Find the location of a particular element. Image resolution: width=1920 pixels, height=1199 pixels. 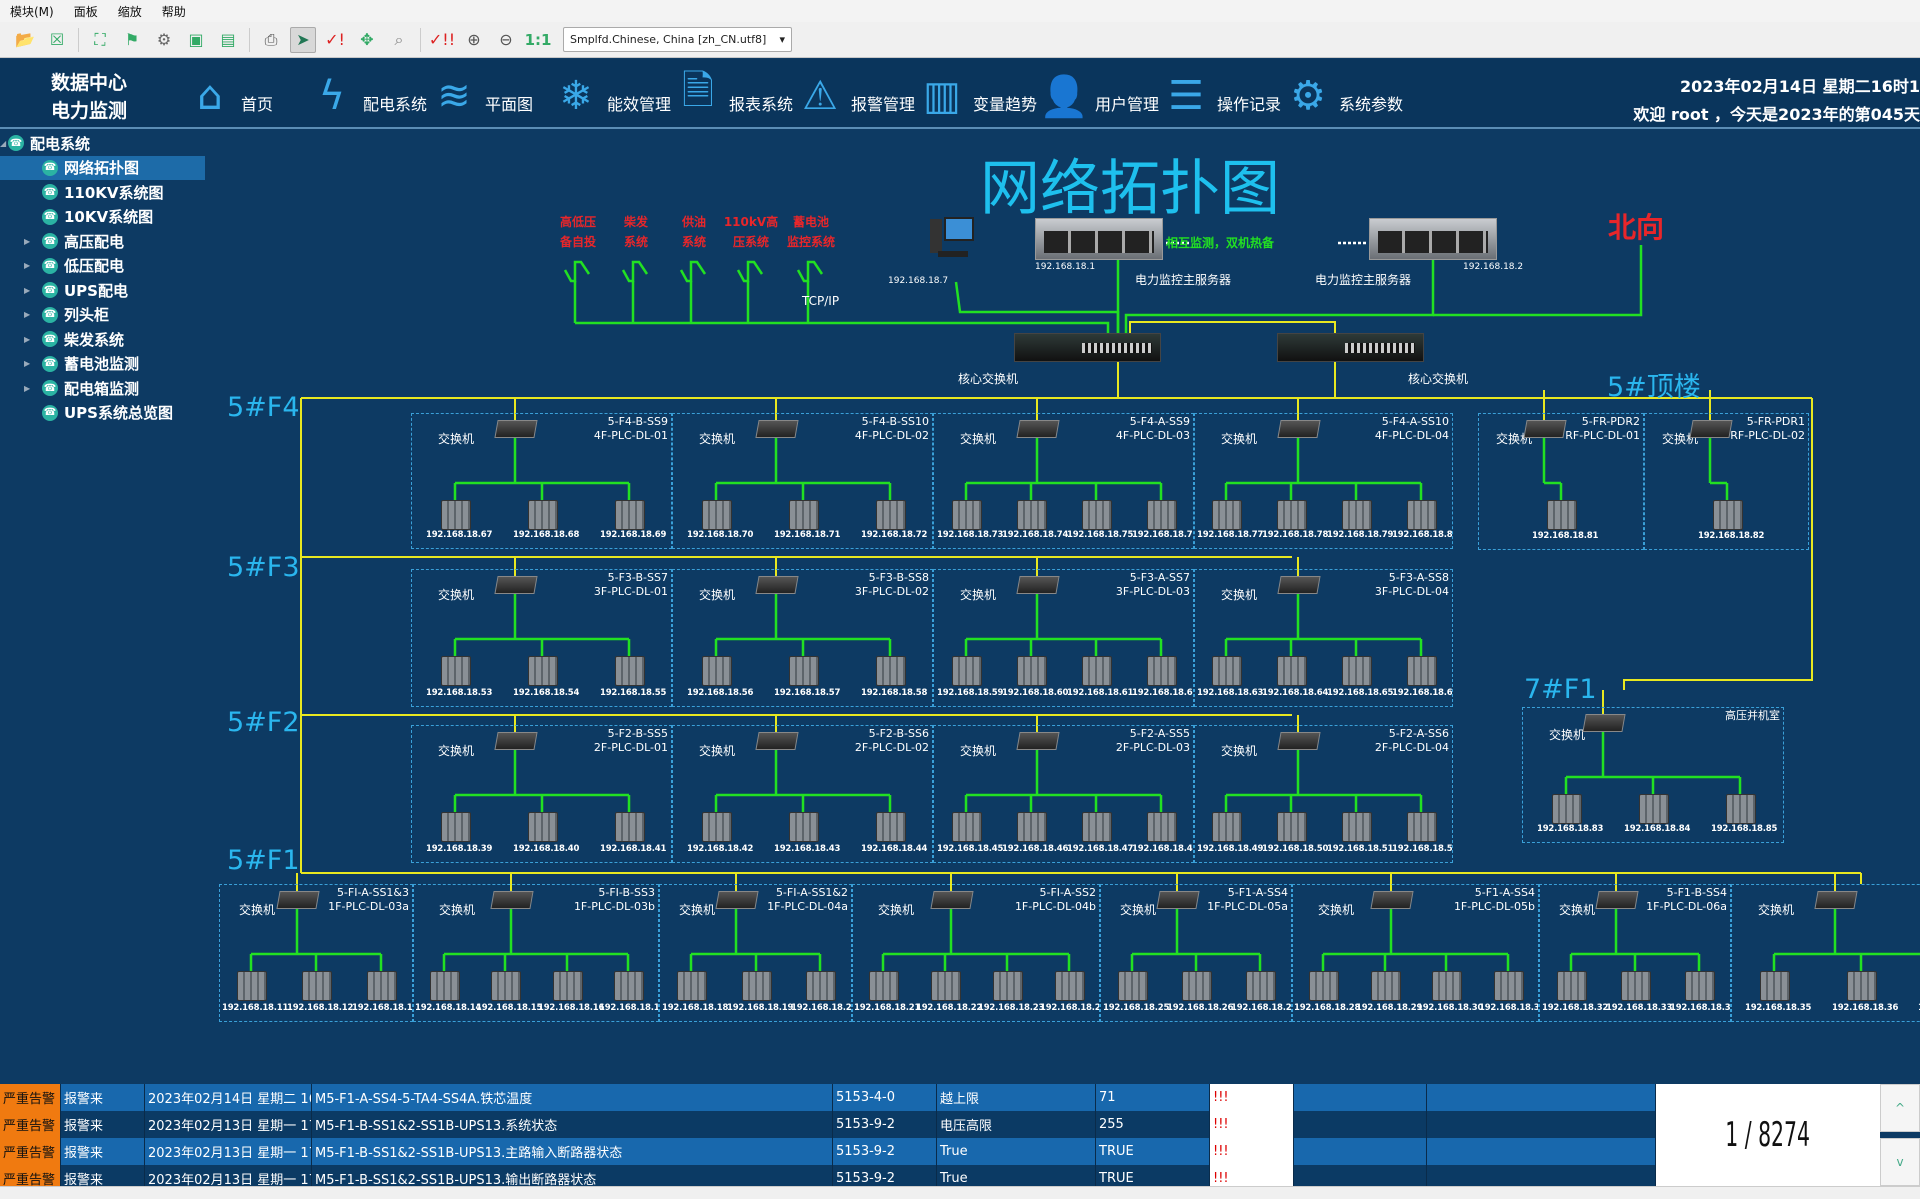

print-icon: ⎙ is located at coordinates (271, 39).